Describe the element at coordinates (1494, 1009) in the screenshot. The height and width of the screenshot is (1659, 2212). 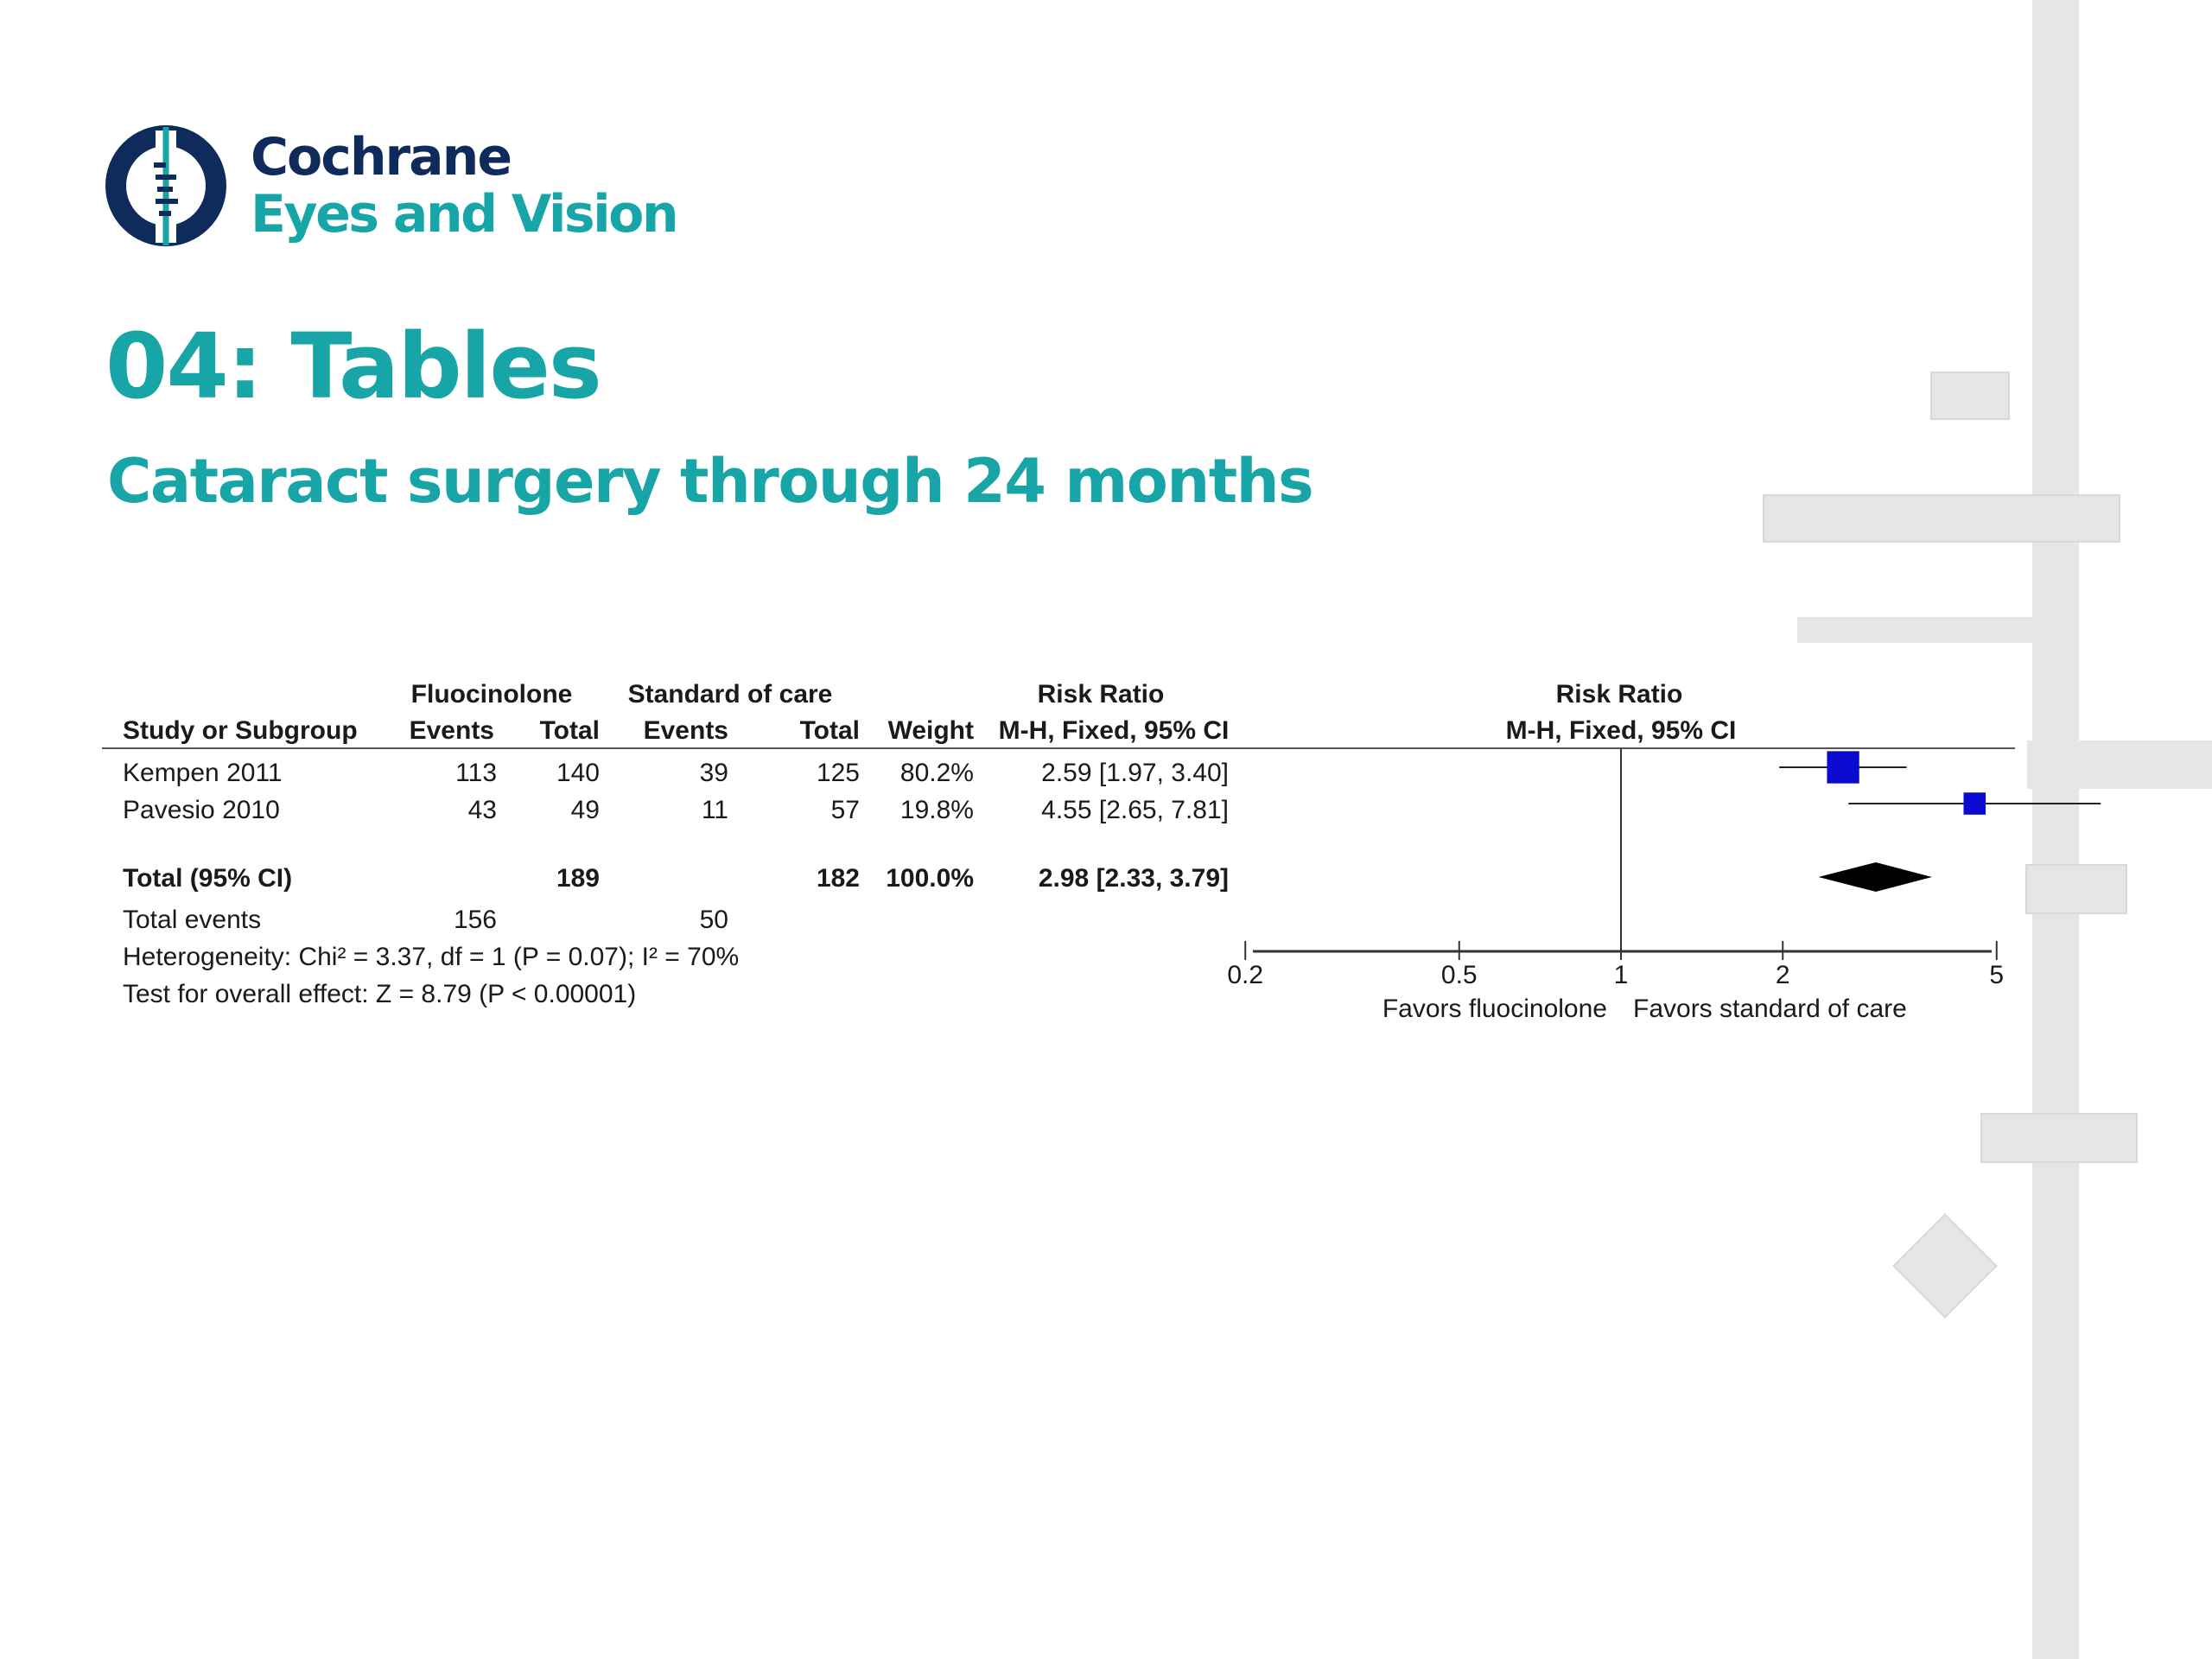
I see `axis-label-left: Favors fluocinolone` at that location.